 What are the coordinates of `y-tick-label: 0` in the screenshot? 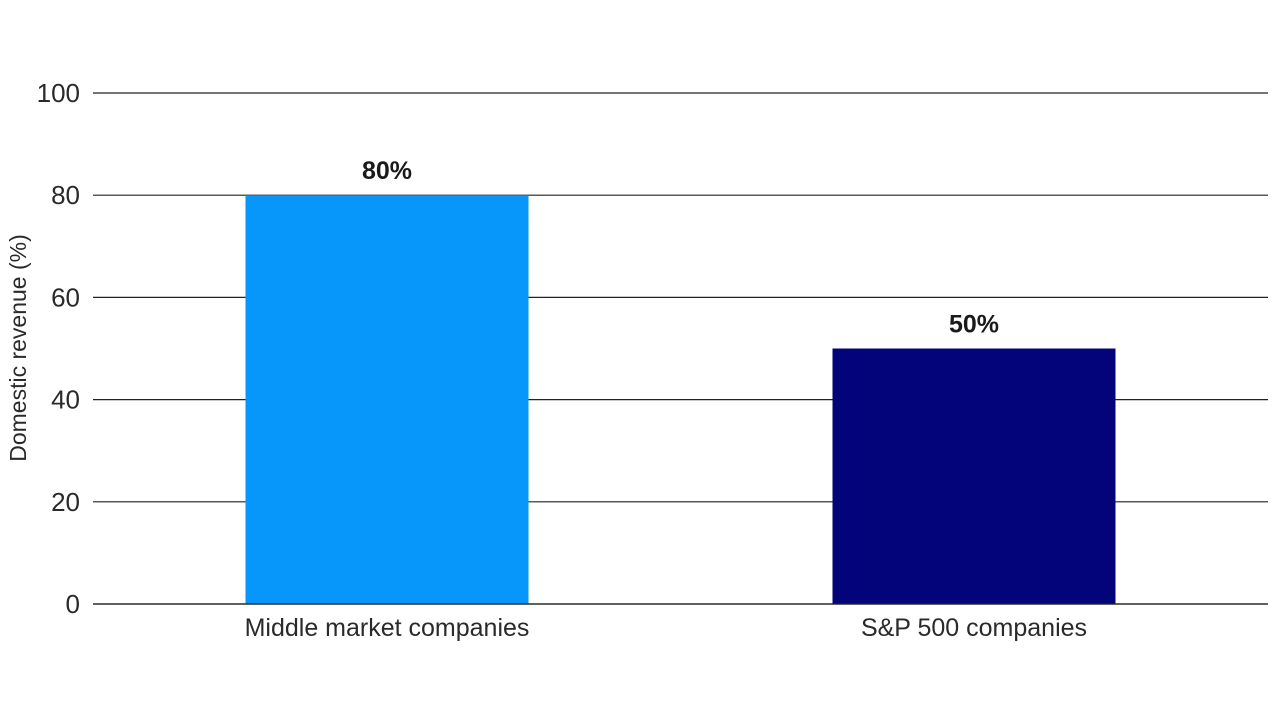 It's located at (73, 604).